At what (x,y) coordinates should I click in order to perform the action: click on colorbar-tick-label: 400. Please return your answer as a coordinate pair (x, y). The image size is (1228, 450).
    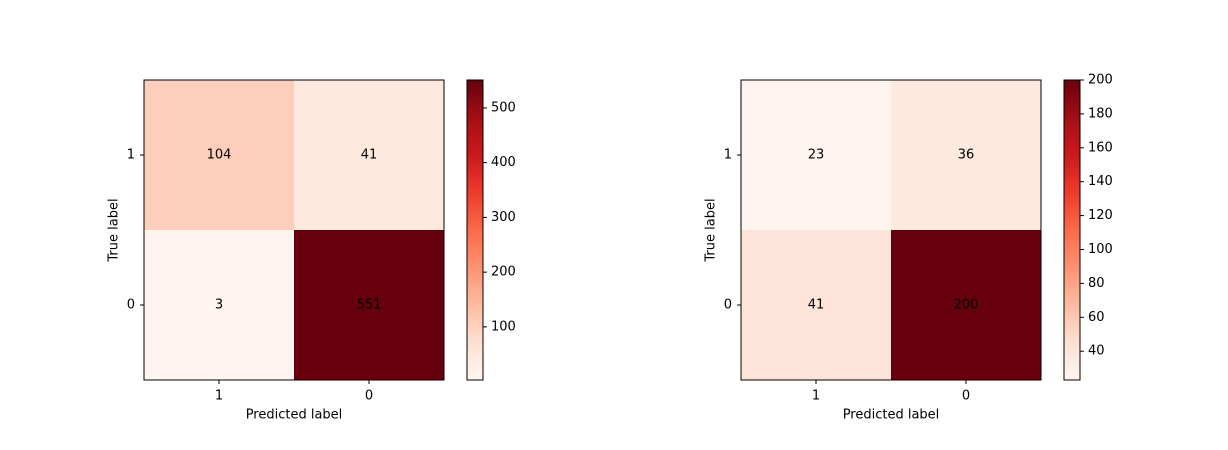
    Looking at the image, I should click on (503, 162).